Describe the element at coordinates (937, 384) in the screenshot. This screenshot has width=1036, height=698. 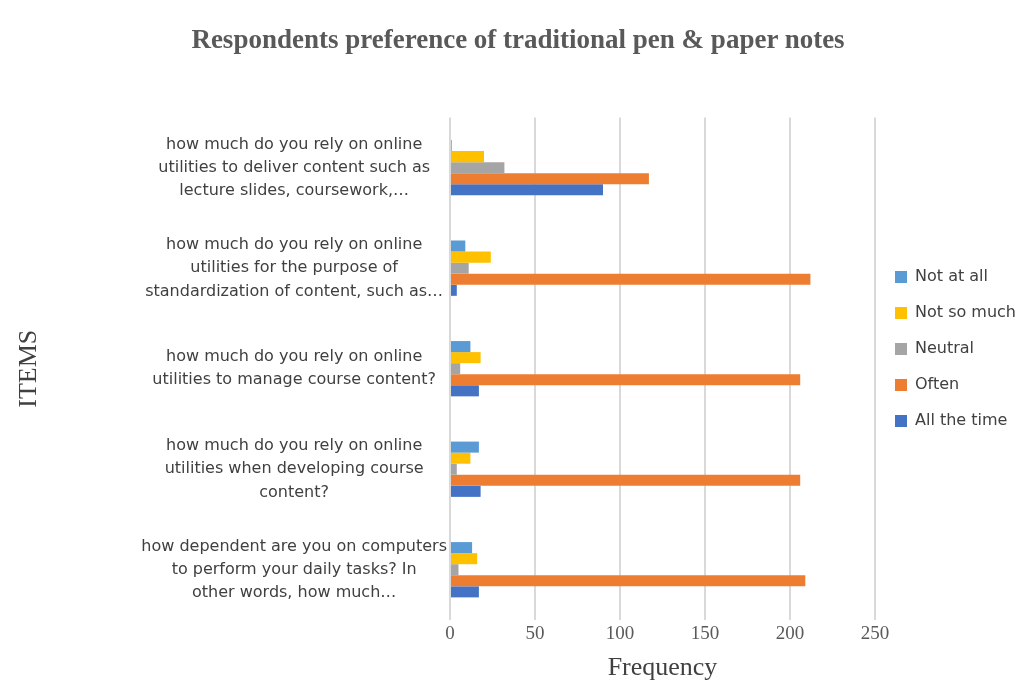
I see `legend-label: Often` at that location.